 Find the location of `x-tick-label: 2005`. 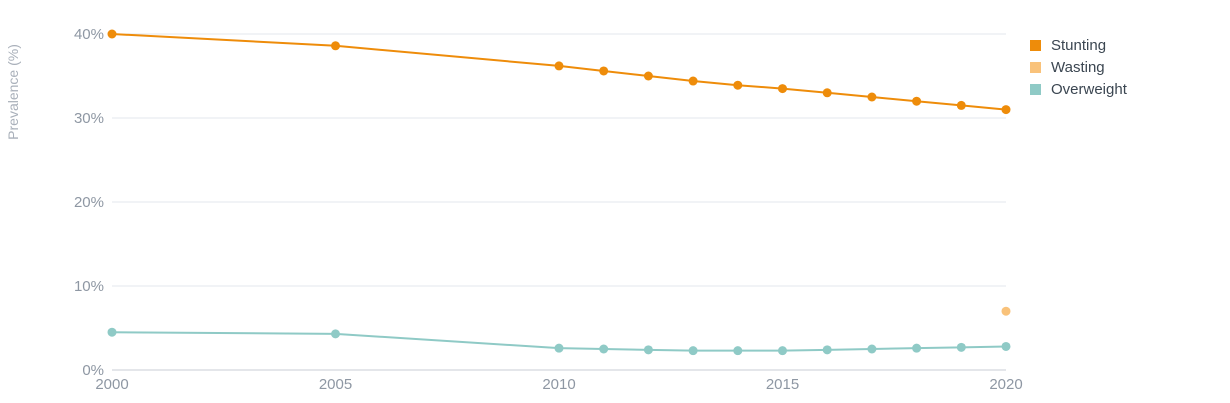

x-tick-label: 2005 is located at coordinates (335, 384).